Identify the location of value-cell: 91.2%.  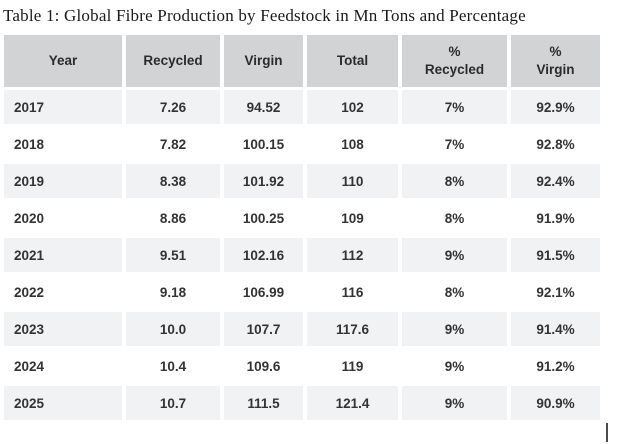
(555, 366).